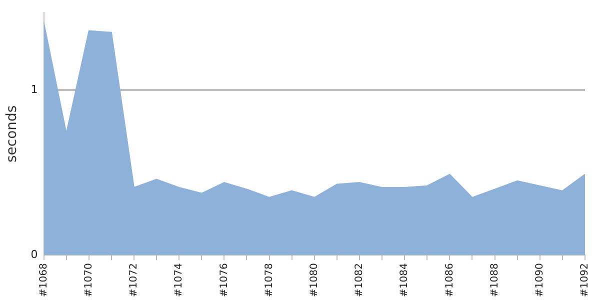 Image resolution: width=600 pixels, height=300 pixels. Describe the element at coordinates (134, 280) in the screenshot. I see `x-tick-label: #1072` at that location.